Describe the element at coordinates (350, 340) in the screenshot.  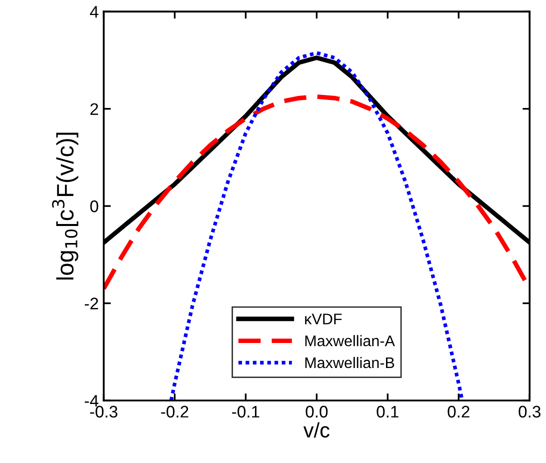
I see `legend-label: Maxwellian-A` at that location.